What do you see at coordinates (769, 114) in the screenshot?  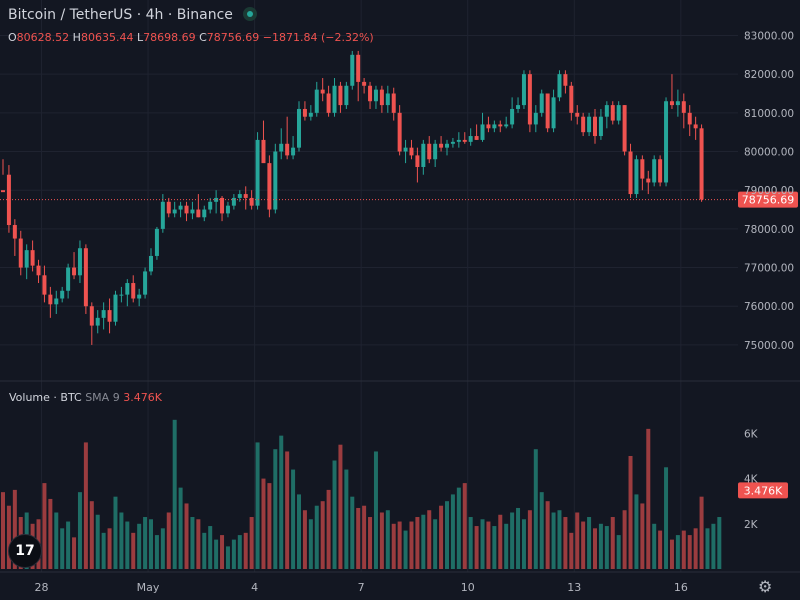 I see `price-axis-label: 81000.00` at bounding box center [769, 114].